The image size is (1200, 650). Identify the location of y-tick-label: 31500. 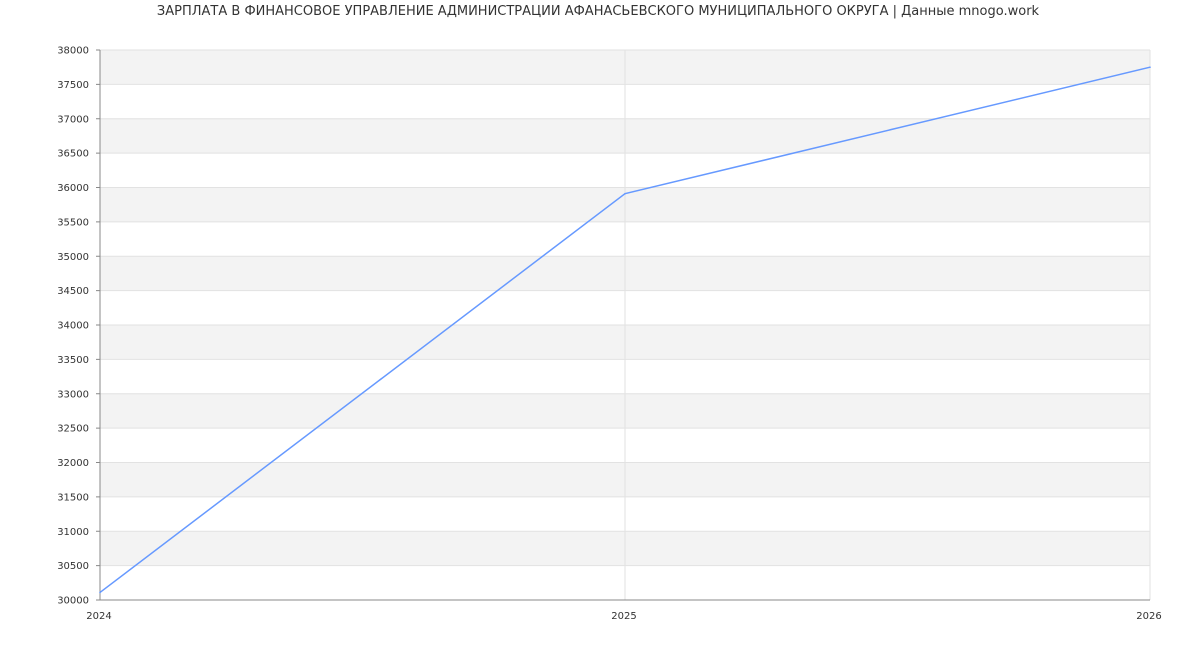
(73, 497).